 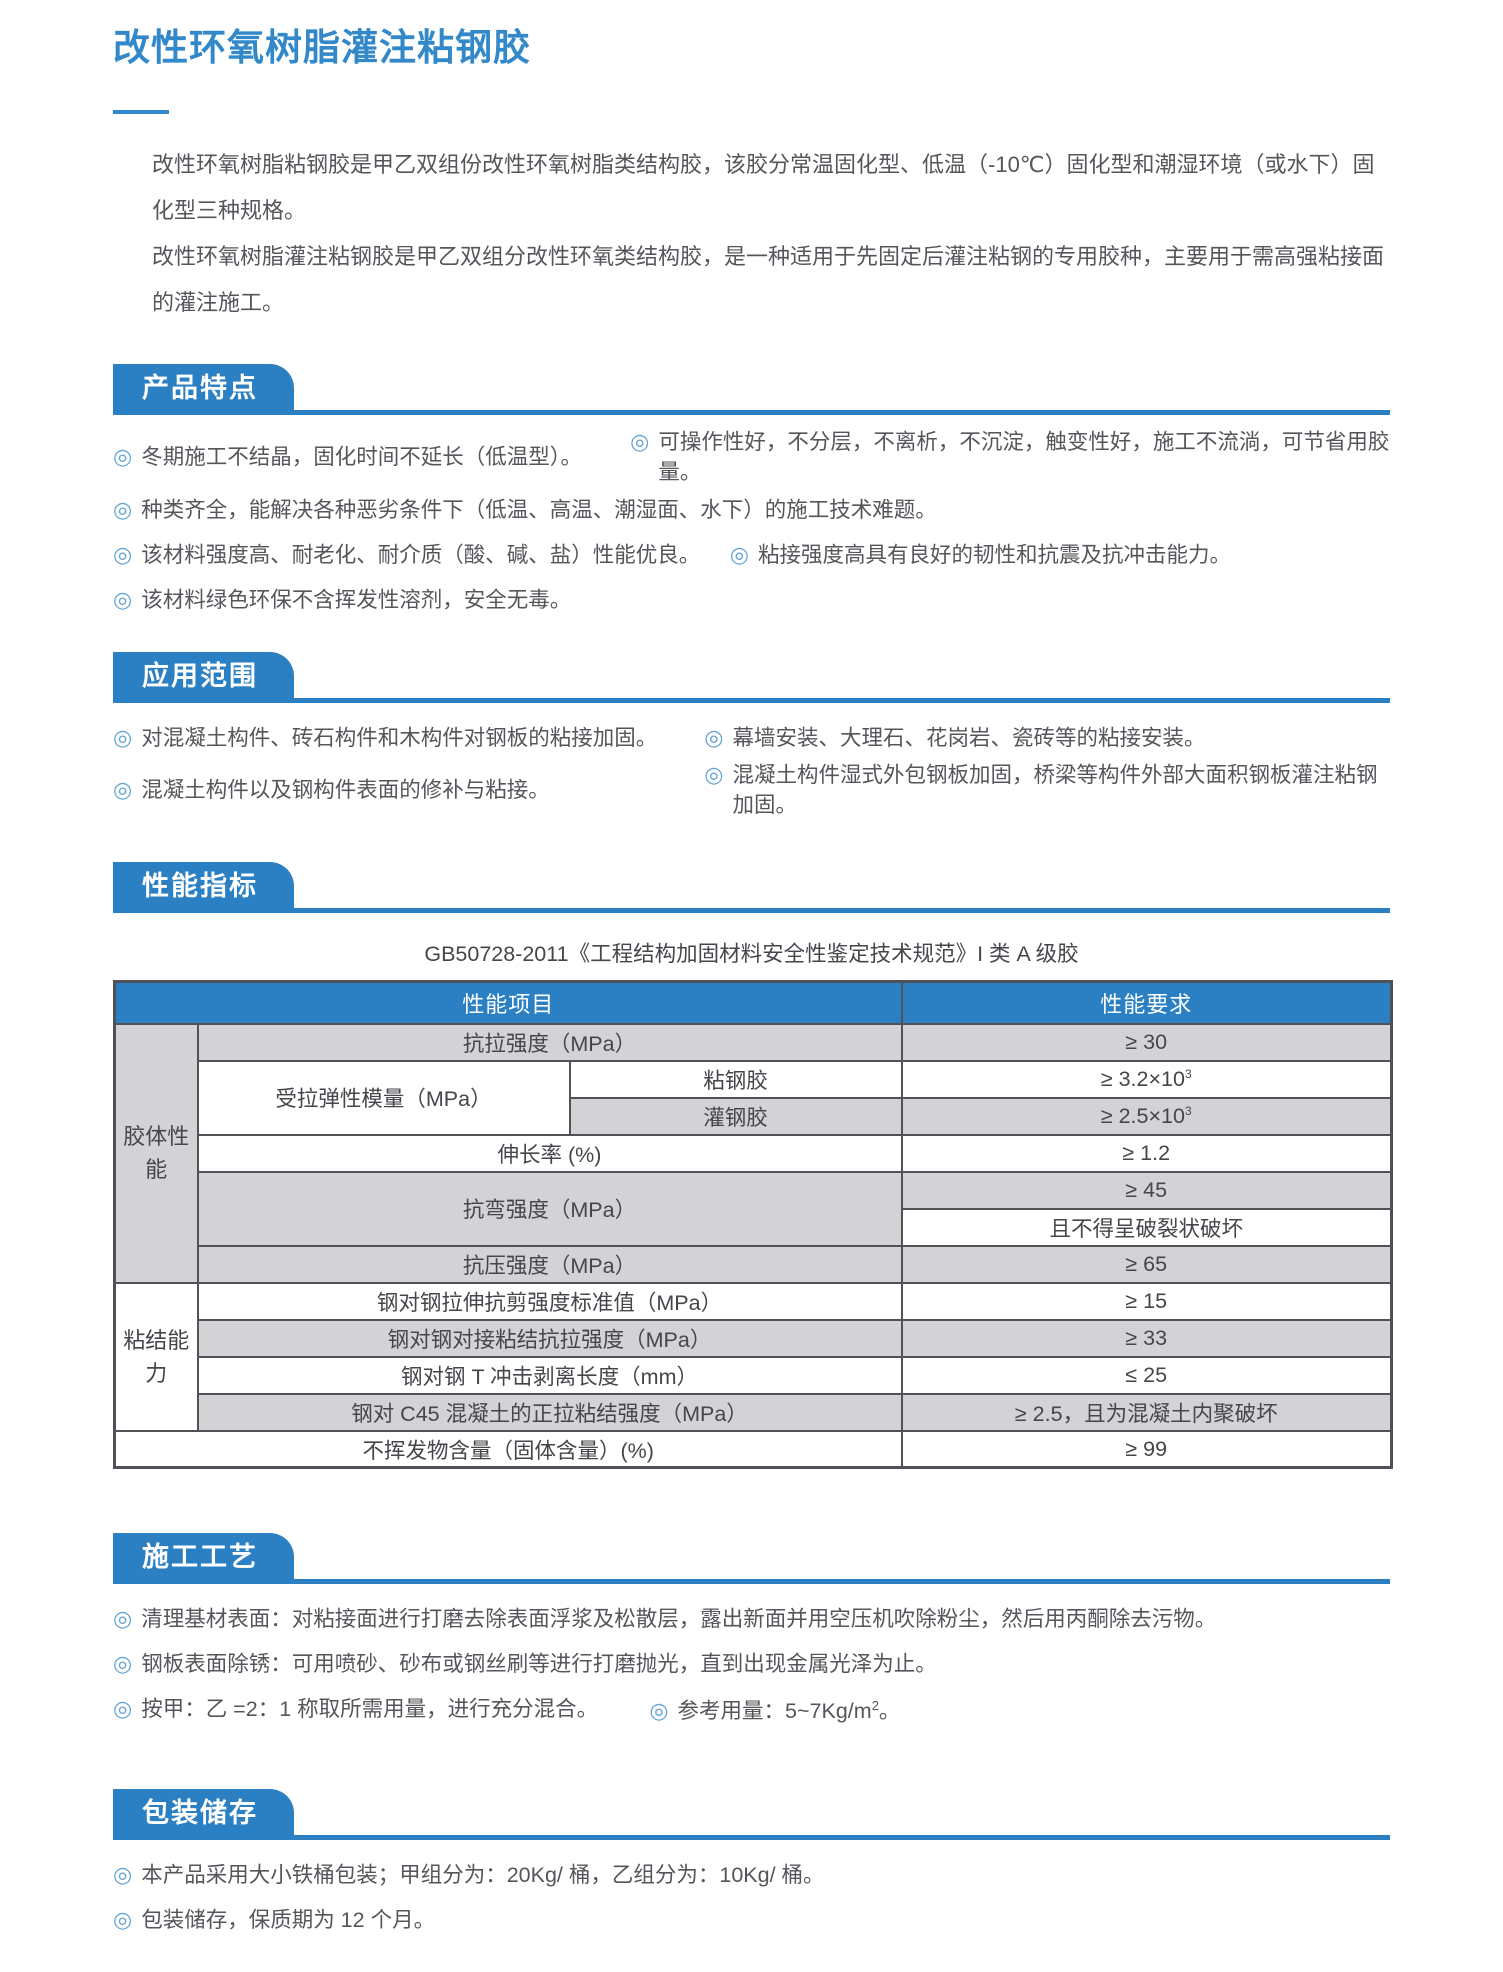 I want to click on list-item: ◎ 混凝土构件以及钢构件表面的修补与粘接。, so click(x=408, y=790).